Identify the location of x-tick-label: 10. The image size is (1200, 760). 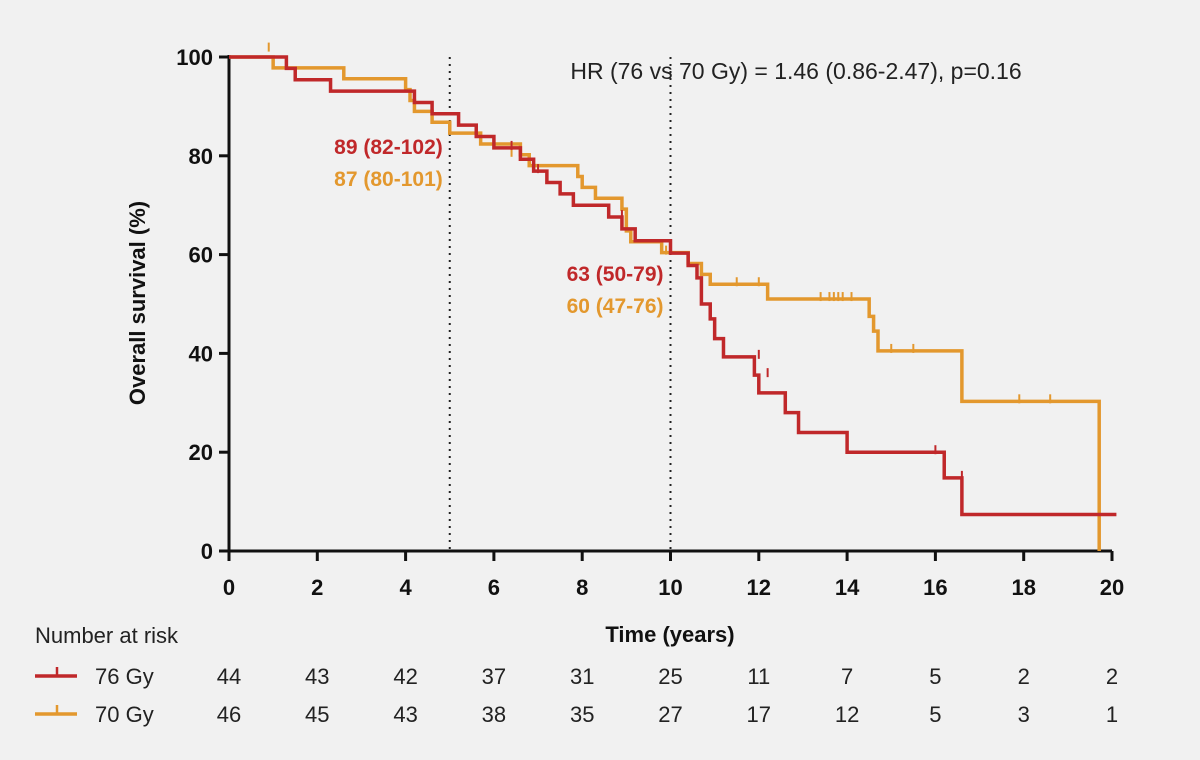
(670, 587).